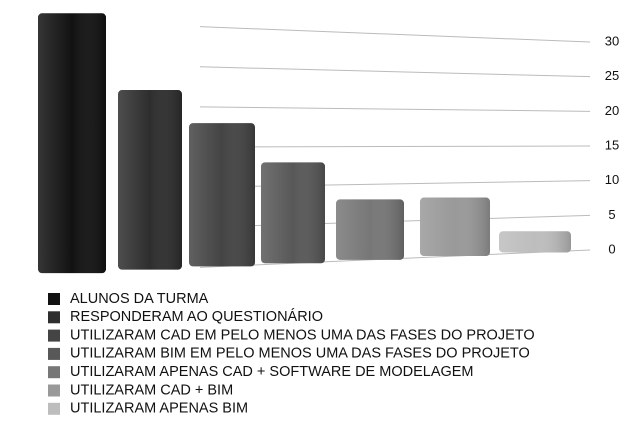 This screenshot has width=636, height=429. What do you see at coordinates (611, 214) in the screenshot?
I see `y-tick-label: 5` at bounding box center [611, 214].